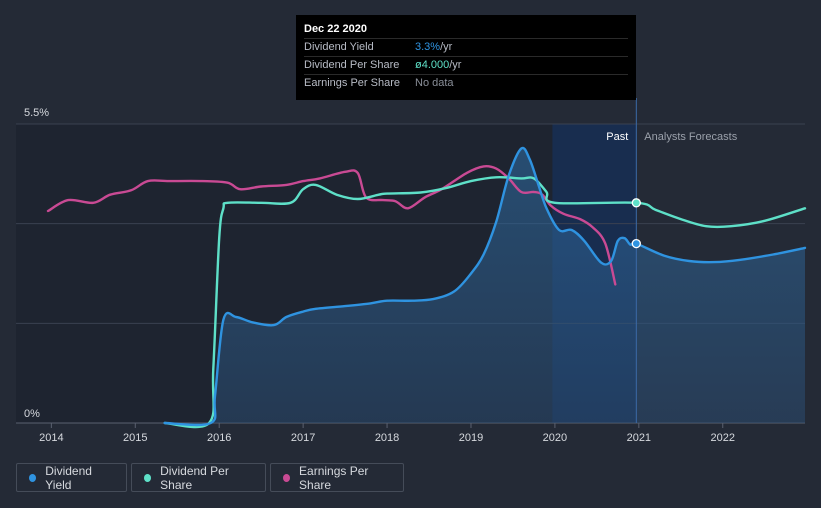 This screenshot has width=821, height=508. Describe the element at coordinates (303, 438) in the screenshot. I see `x-tick-label: 2017` at that location.